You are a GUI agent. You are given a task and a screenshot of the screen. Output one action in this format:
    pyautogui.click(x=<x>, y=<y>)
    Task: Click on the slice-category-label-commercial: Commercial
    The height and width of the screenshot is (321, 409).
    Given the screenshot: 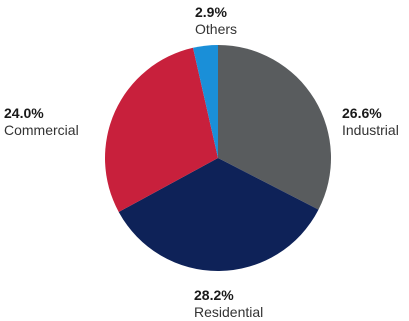 What is the action you would take?
    pyautogui.click(x=41, y=130)
    